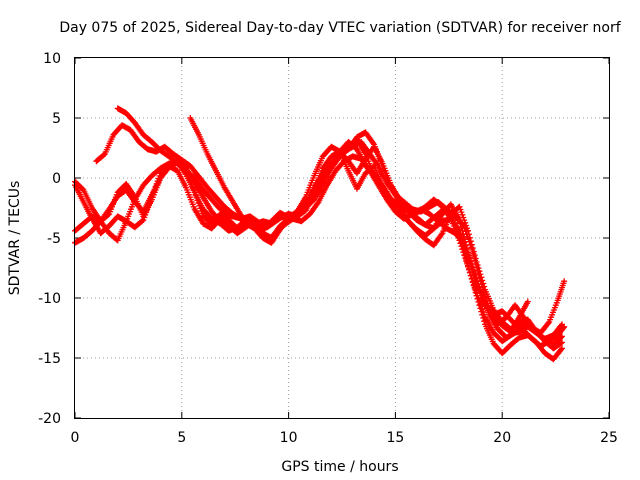  What do you see at coordinates (56, 119) in the screenshot?
I see `y-tick-label: 5` at bounding box center [56, 119].